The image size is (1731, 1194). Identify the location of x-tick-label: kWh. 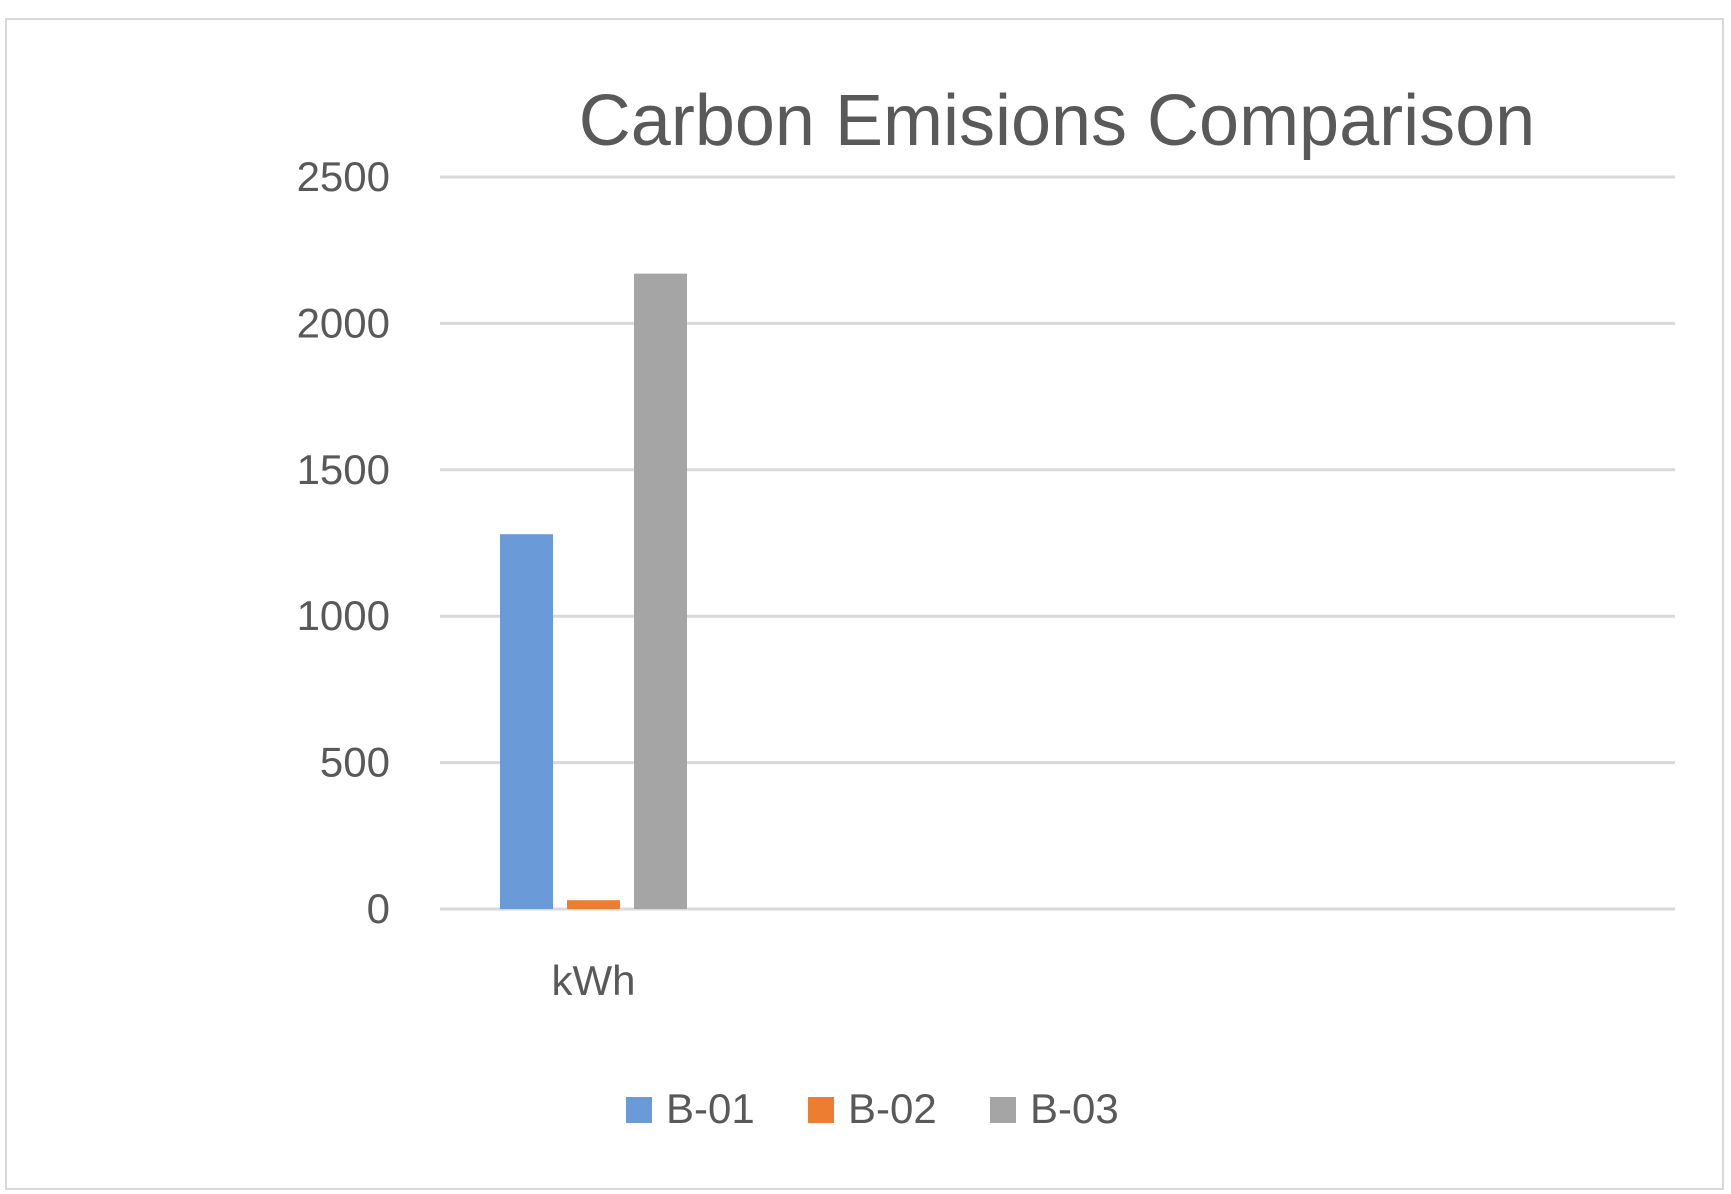
(594, 980).